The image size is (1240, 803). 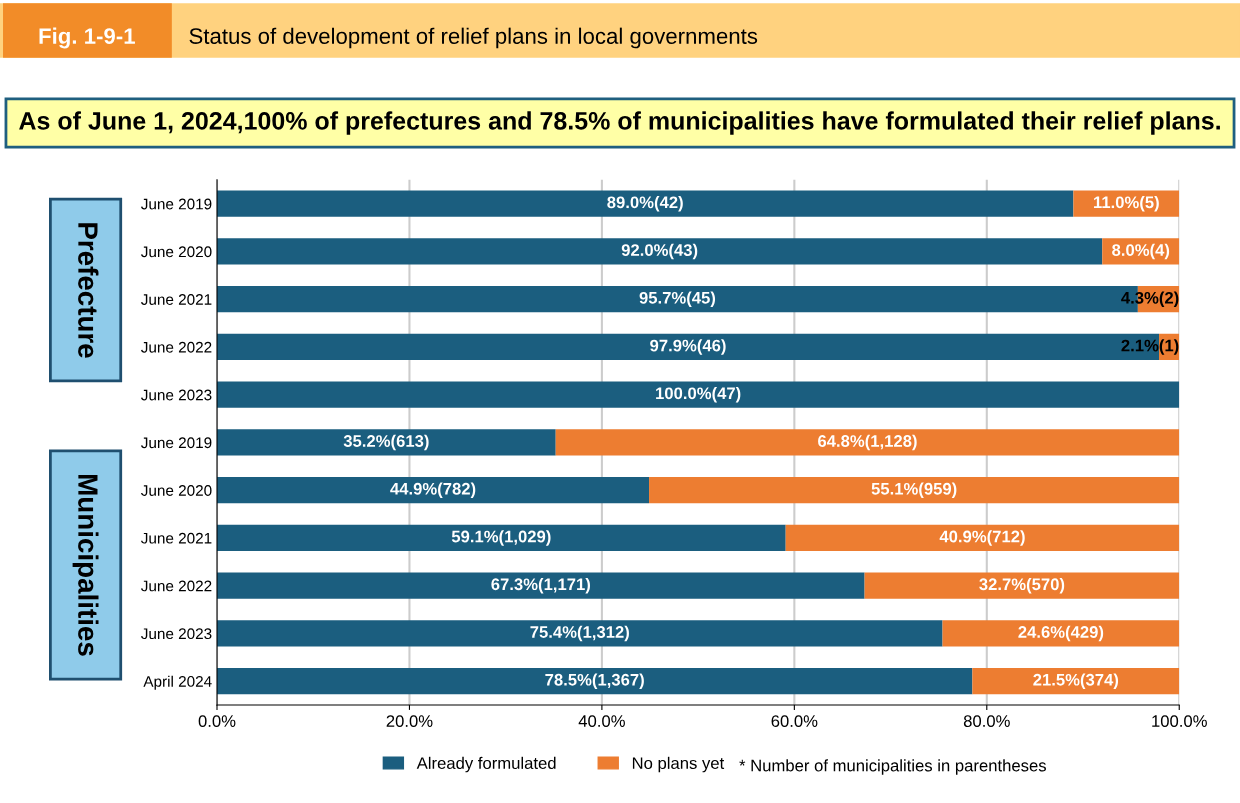 I want to click on data-label: 44.9%(782), so click(x=433, y=490).